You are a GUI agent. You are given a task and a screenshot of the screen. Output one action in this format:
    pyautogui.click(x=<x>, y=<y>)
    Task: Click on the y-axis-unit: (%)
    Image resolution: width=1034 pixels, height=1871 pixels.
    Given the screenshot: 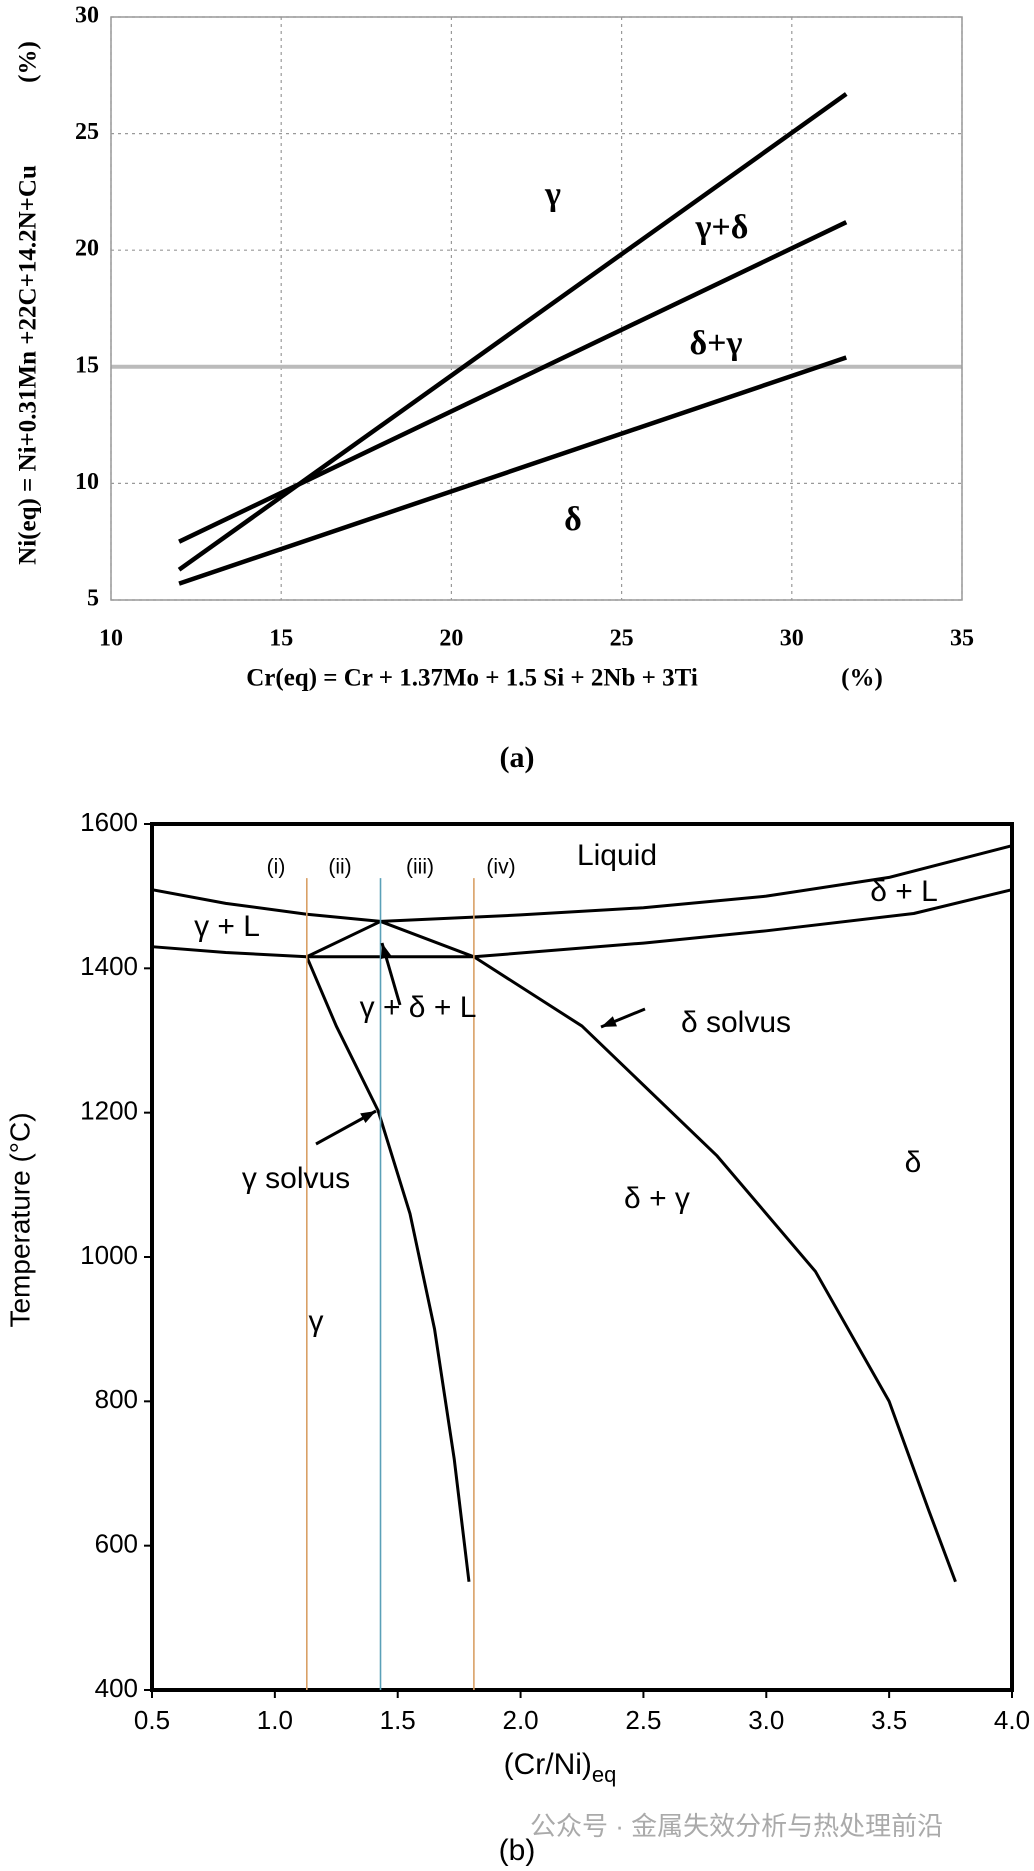 What is the action you would take?
    pyautogui.click(x=28, y=62)
    